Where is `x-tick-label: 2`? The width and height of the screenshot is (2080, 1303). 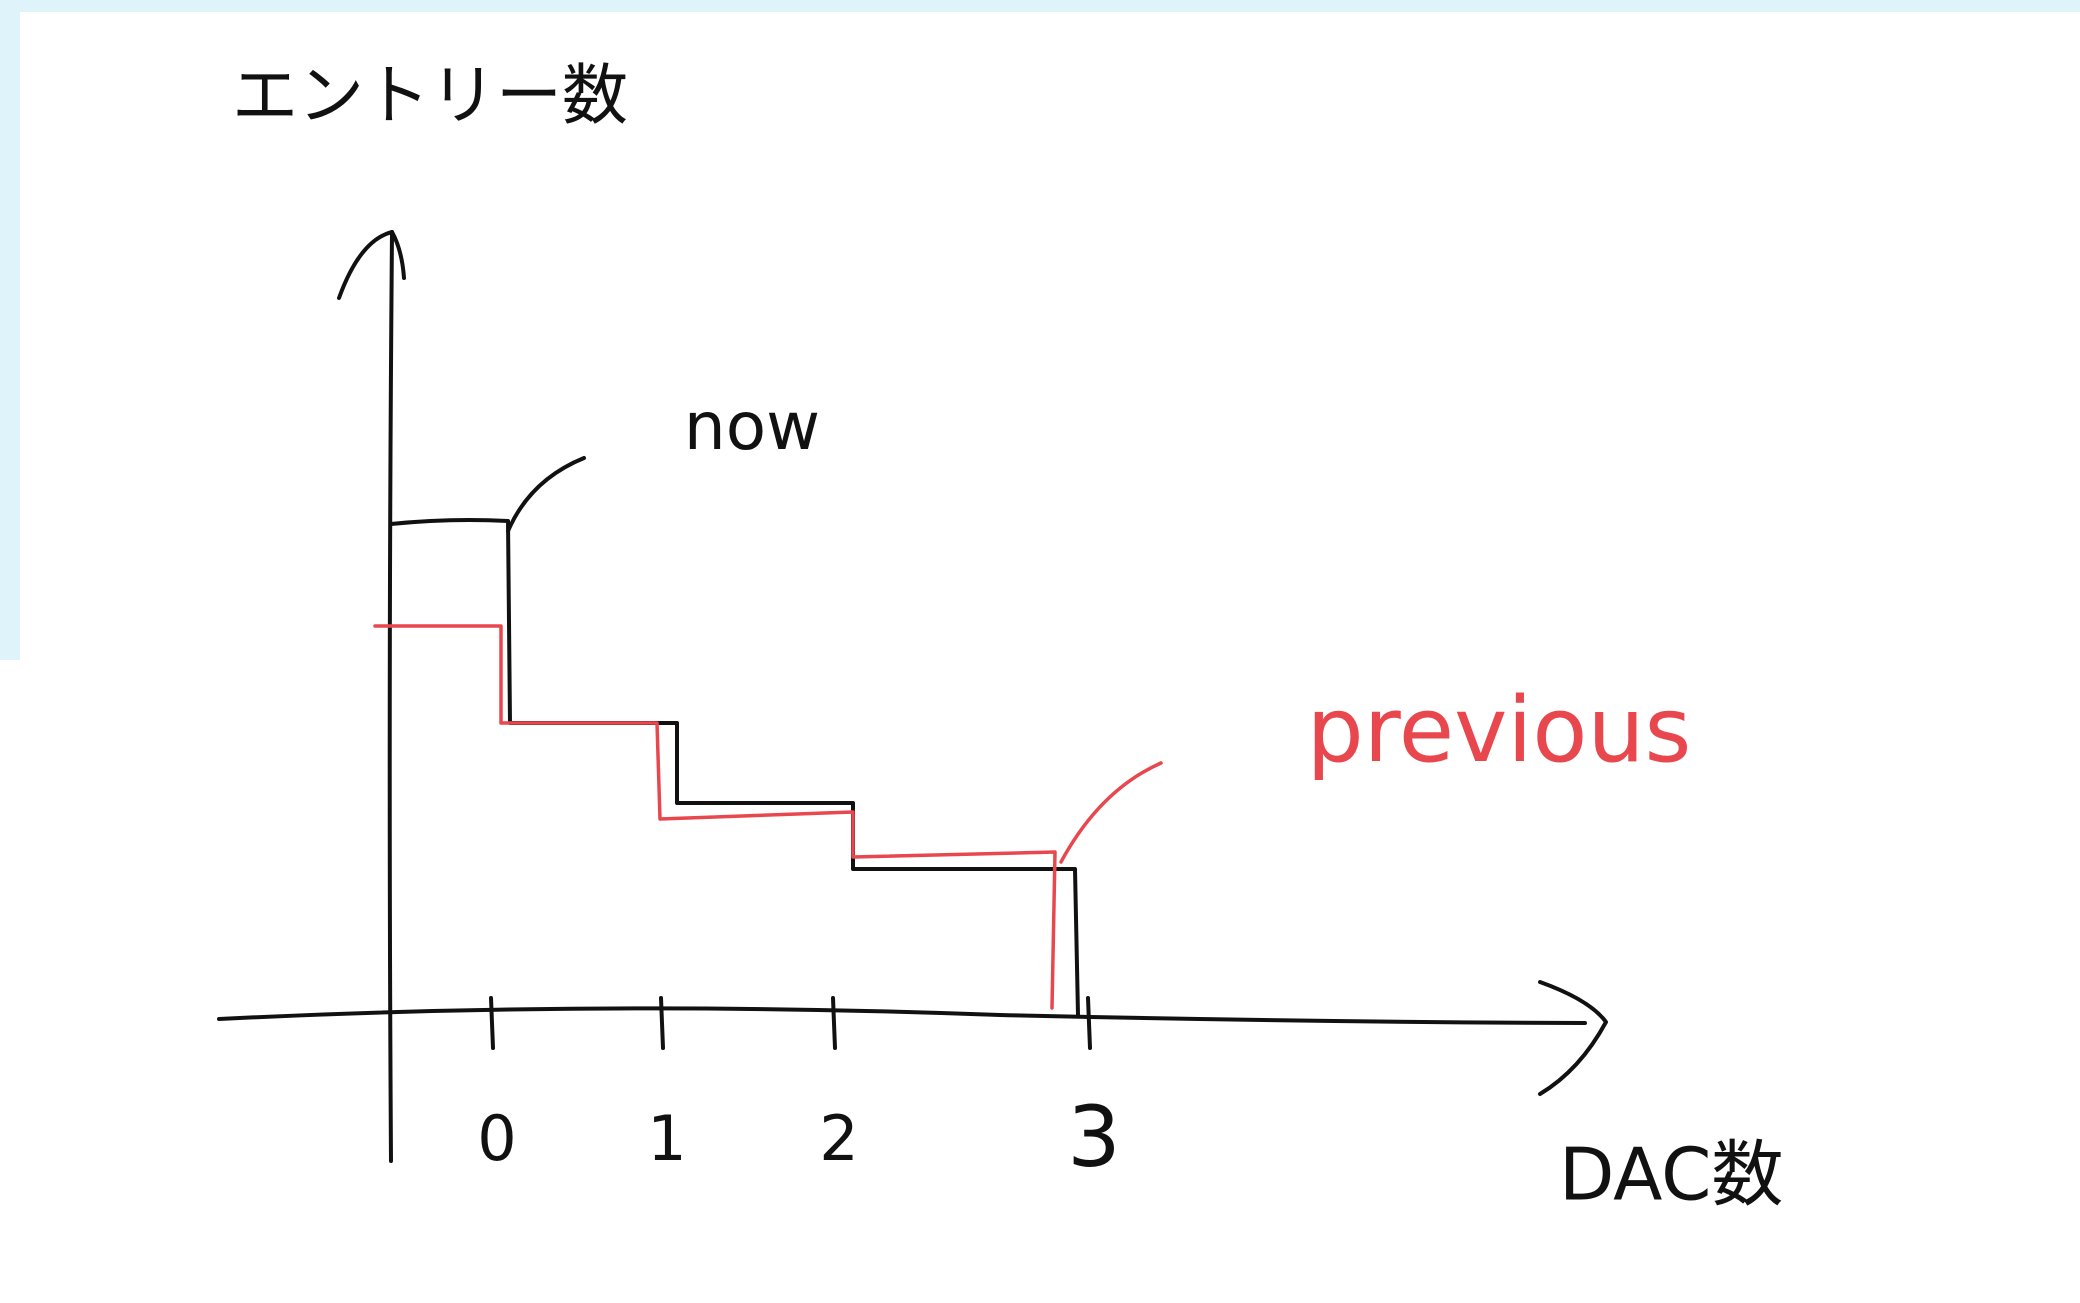 x-tick-label: 2 is located at coordinates (838, 1138).